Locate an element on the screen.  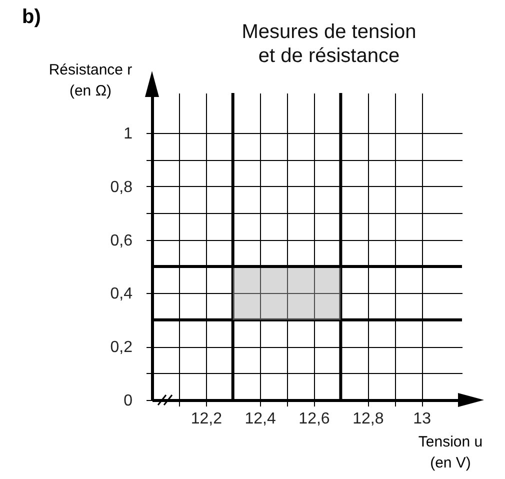
x-tick-label: 12,2 is located at coordinates (206, 419).